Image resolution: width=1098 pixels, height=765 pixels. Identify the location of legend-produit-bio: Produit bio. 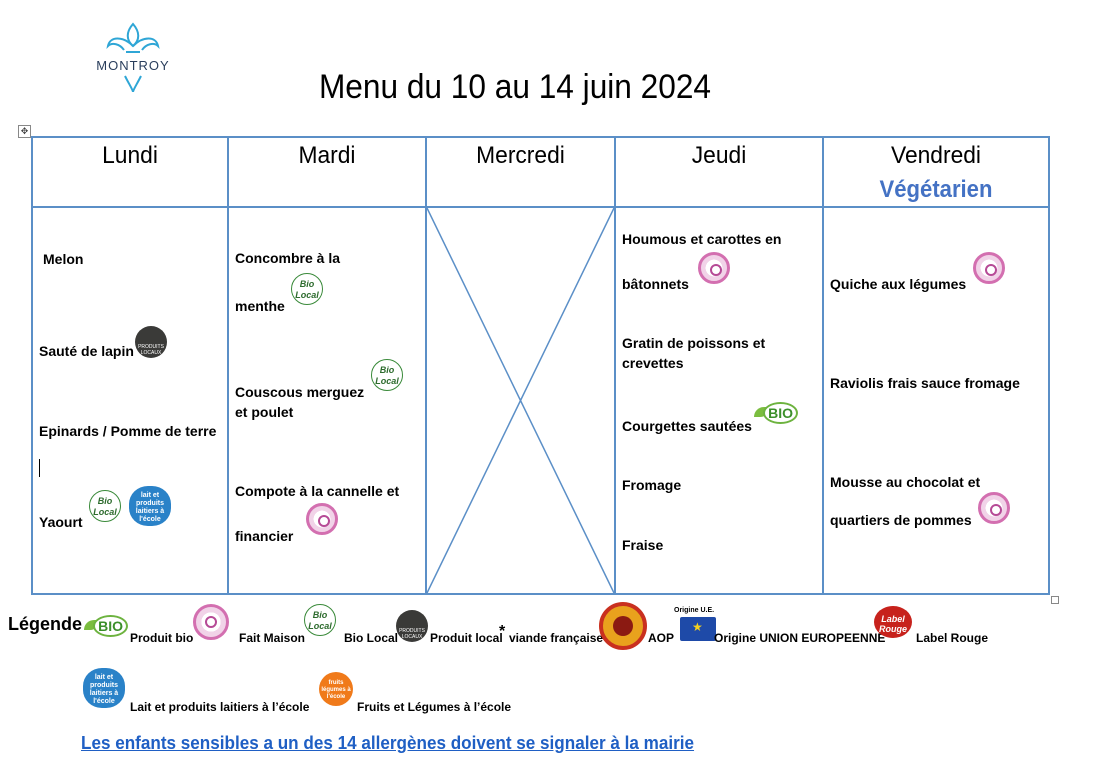
(162, 638).